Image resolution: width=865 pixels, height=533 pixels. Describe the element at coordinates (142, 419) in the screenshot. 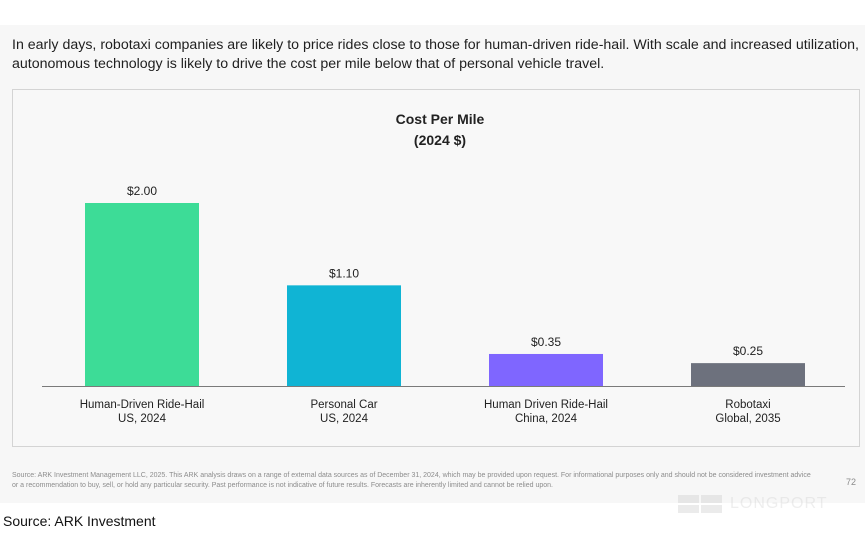

I see `category-label-1-line-2: US, 2024` at that location.